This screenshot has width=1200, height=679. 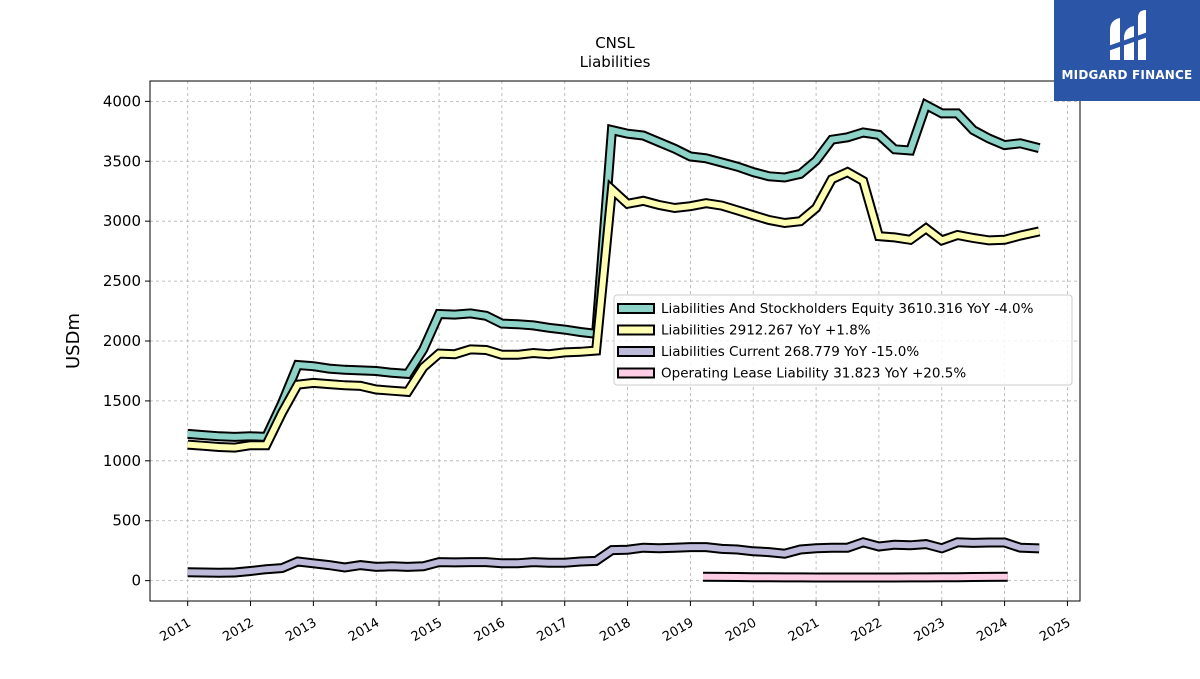 I want to click on y-tick-label: 3500, so click(x=122, y=161).